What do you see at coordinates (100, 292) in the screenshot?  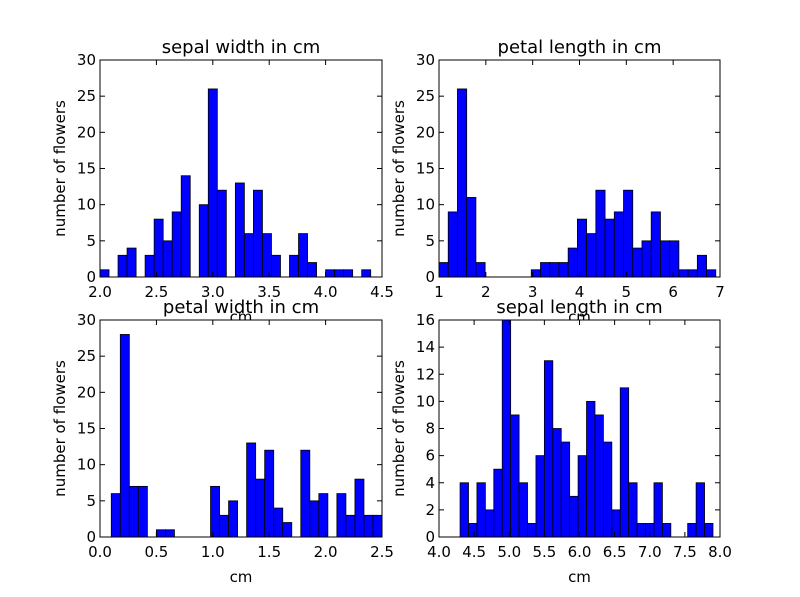 I see `x-tick-label: 2.0` at bounding box center [100, 292].